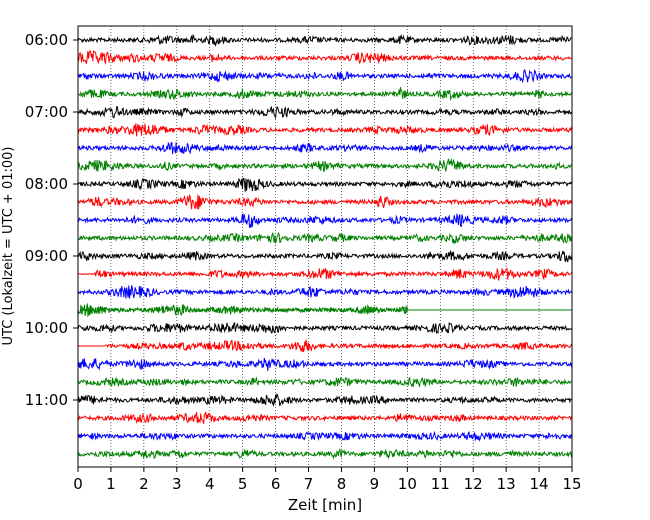 This screenshot has width=650, height=520. I want to click on x-axis-label: Zeit [min], so click(325, 505).